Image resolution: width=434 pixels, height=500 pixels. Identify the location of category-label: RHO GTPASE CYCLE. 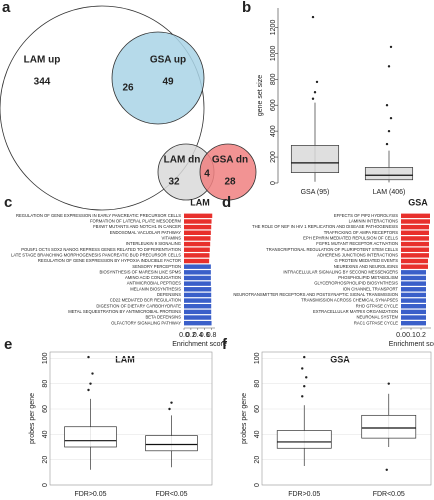
(377, 305).